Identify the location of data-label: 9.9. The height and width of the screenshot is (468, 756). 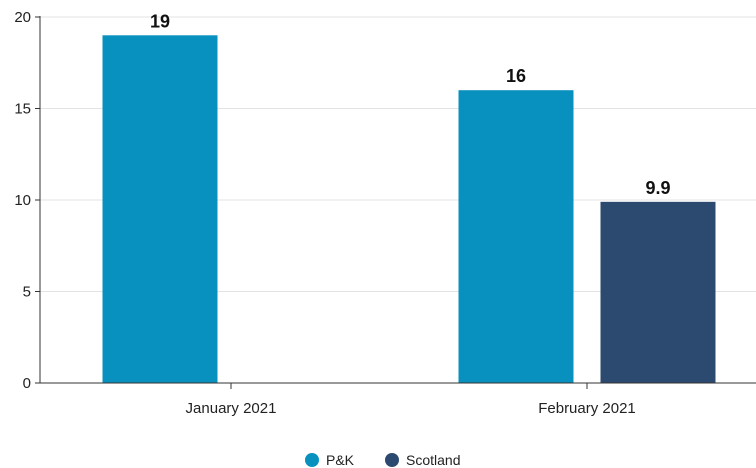
(657, 188).